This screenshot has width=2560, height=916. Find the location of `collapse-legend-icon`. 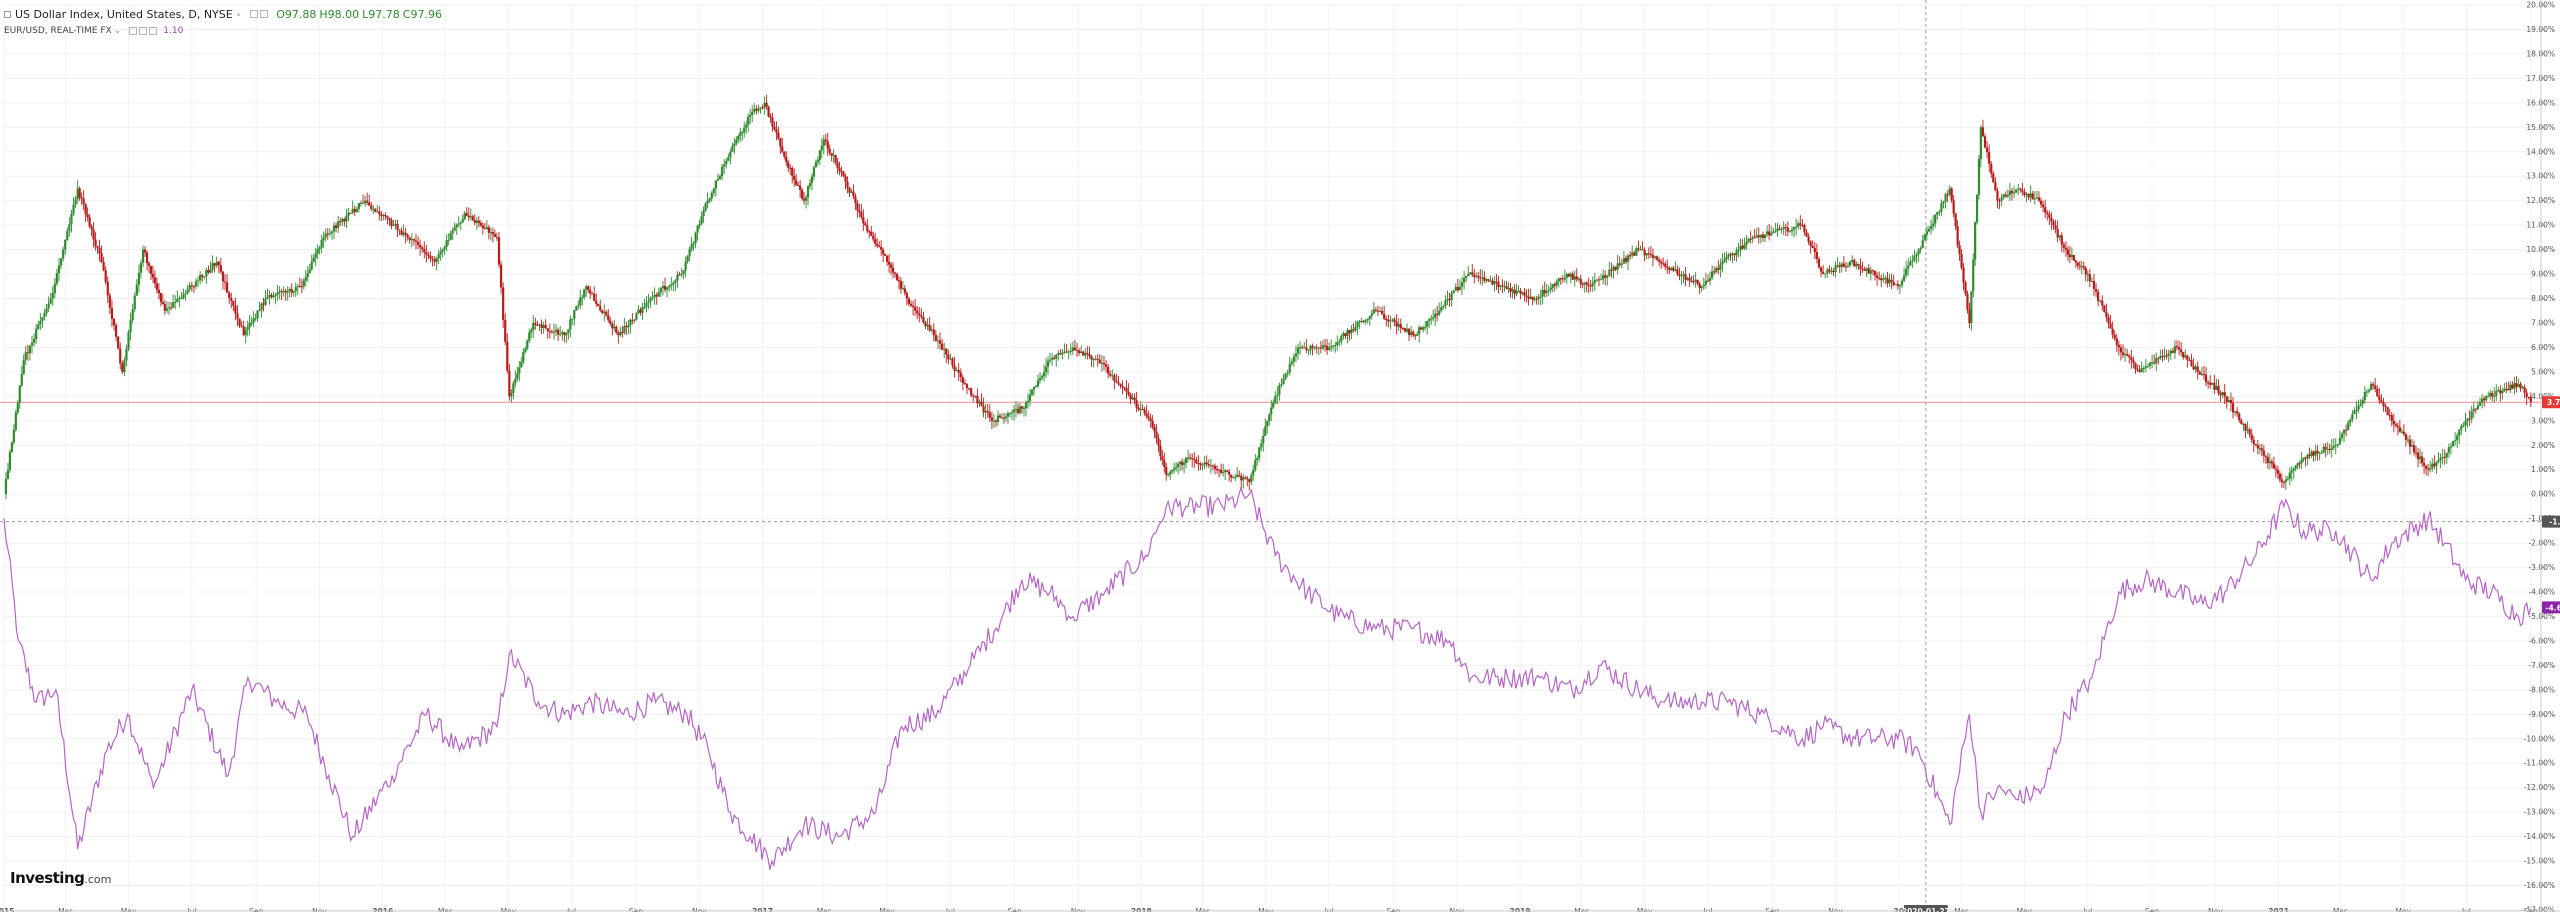

collapse-legend-icon is located at coordinates (7, 14).